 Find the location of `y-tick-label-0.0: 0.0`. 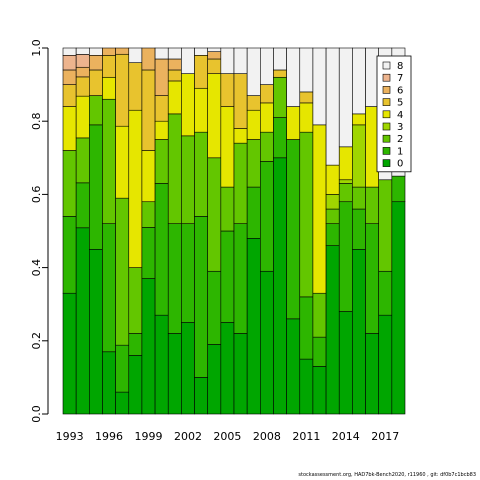

y-tick-label-0.0: 0.0 is located at coordinates (36, 414).